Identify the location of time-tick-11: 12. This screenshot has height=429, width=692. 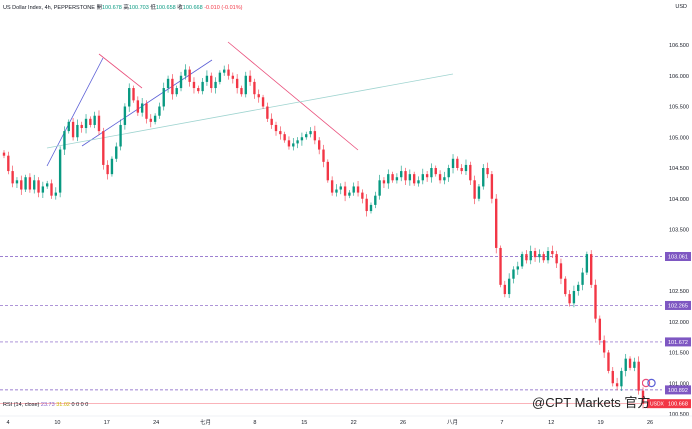
(551, 423).